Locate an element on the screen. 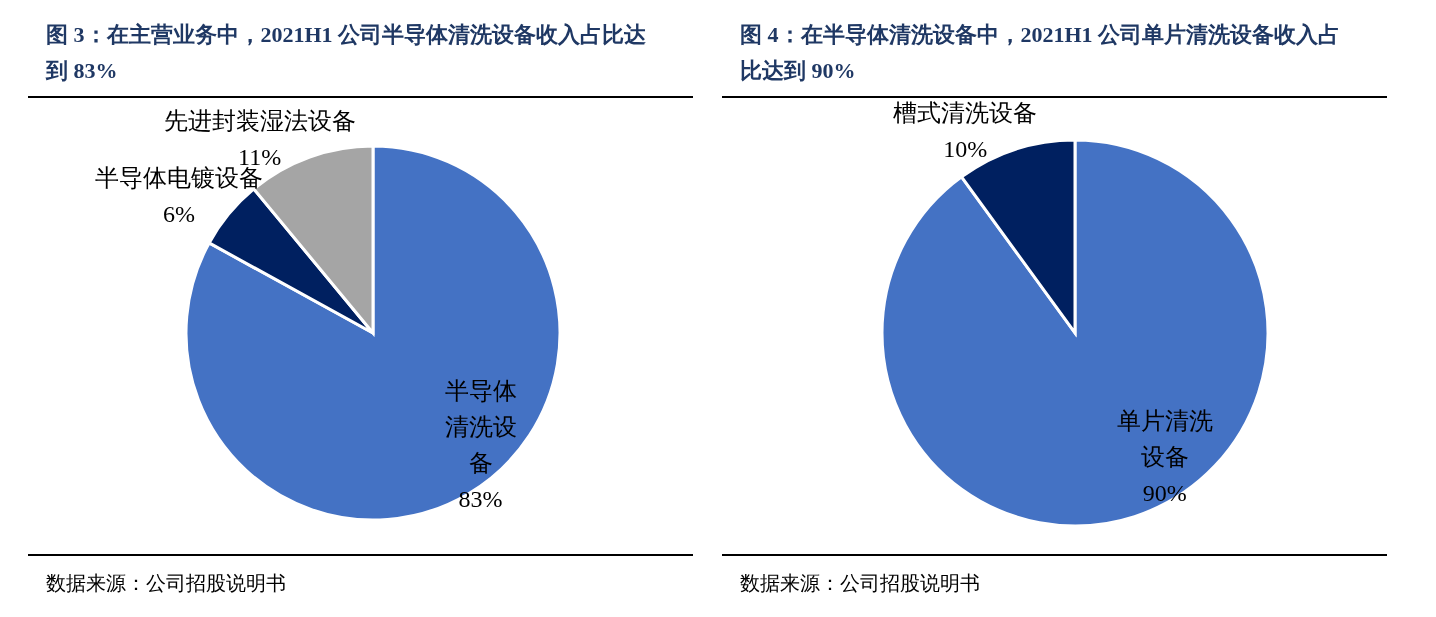 The height and width of the screenshot is (617, 1436). data-label: 83% is located at coordinates (480, 499).